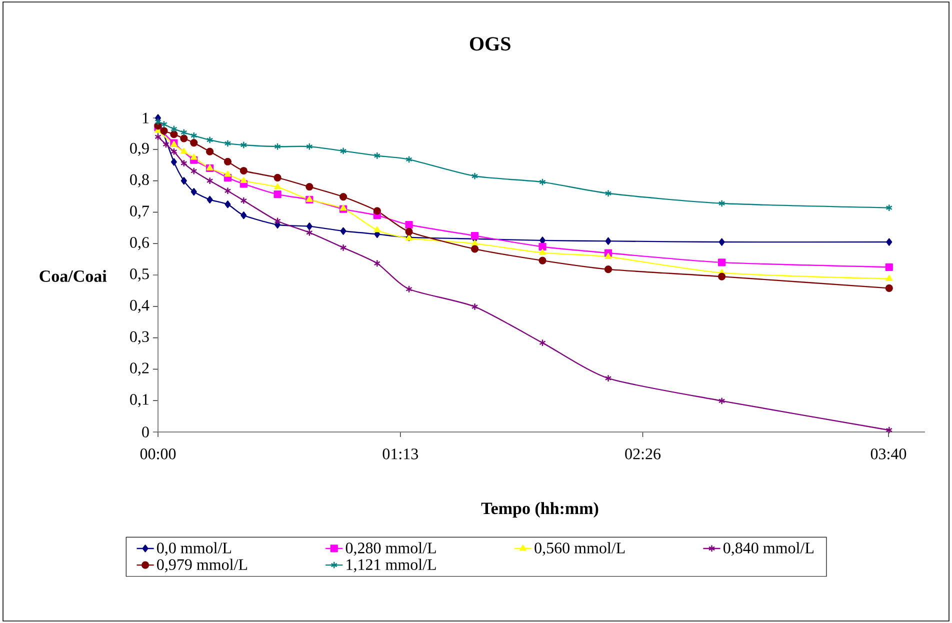 The width and height of the screenshot is (952, 623). What do you see at coordinates (139, 401) in the screenshot?
I see `y-tick-label: 0,1` at bounding box center [139, 401].